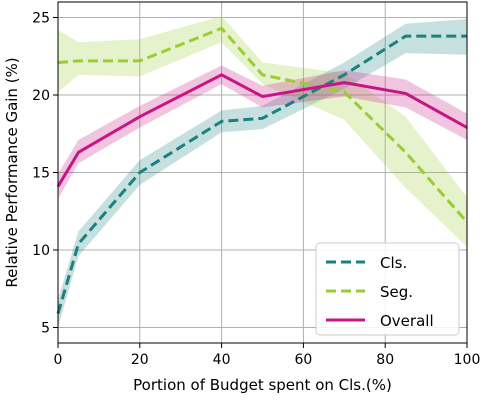 This screenshot has height=400, width=484. Describe the element at coordinates (262, 385) in the screenshot. I see `x-axis-title: Portion of Budget spent on Cls.(%)` at that location.